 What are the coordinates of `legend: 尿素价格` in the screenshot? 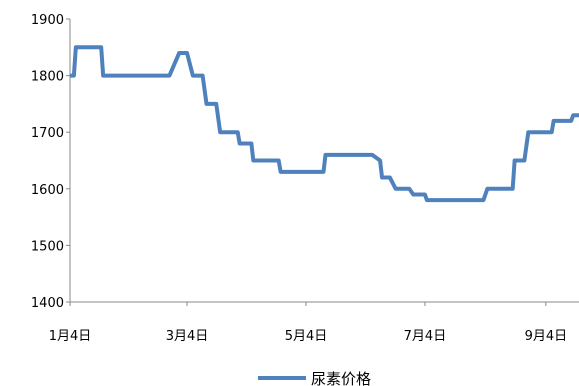 It's located at (314, 378).